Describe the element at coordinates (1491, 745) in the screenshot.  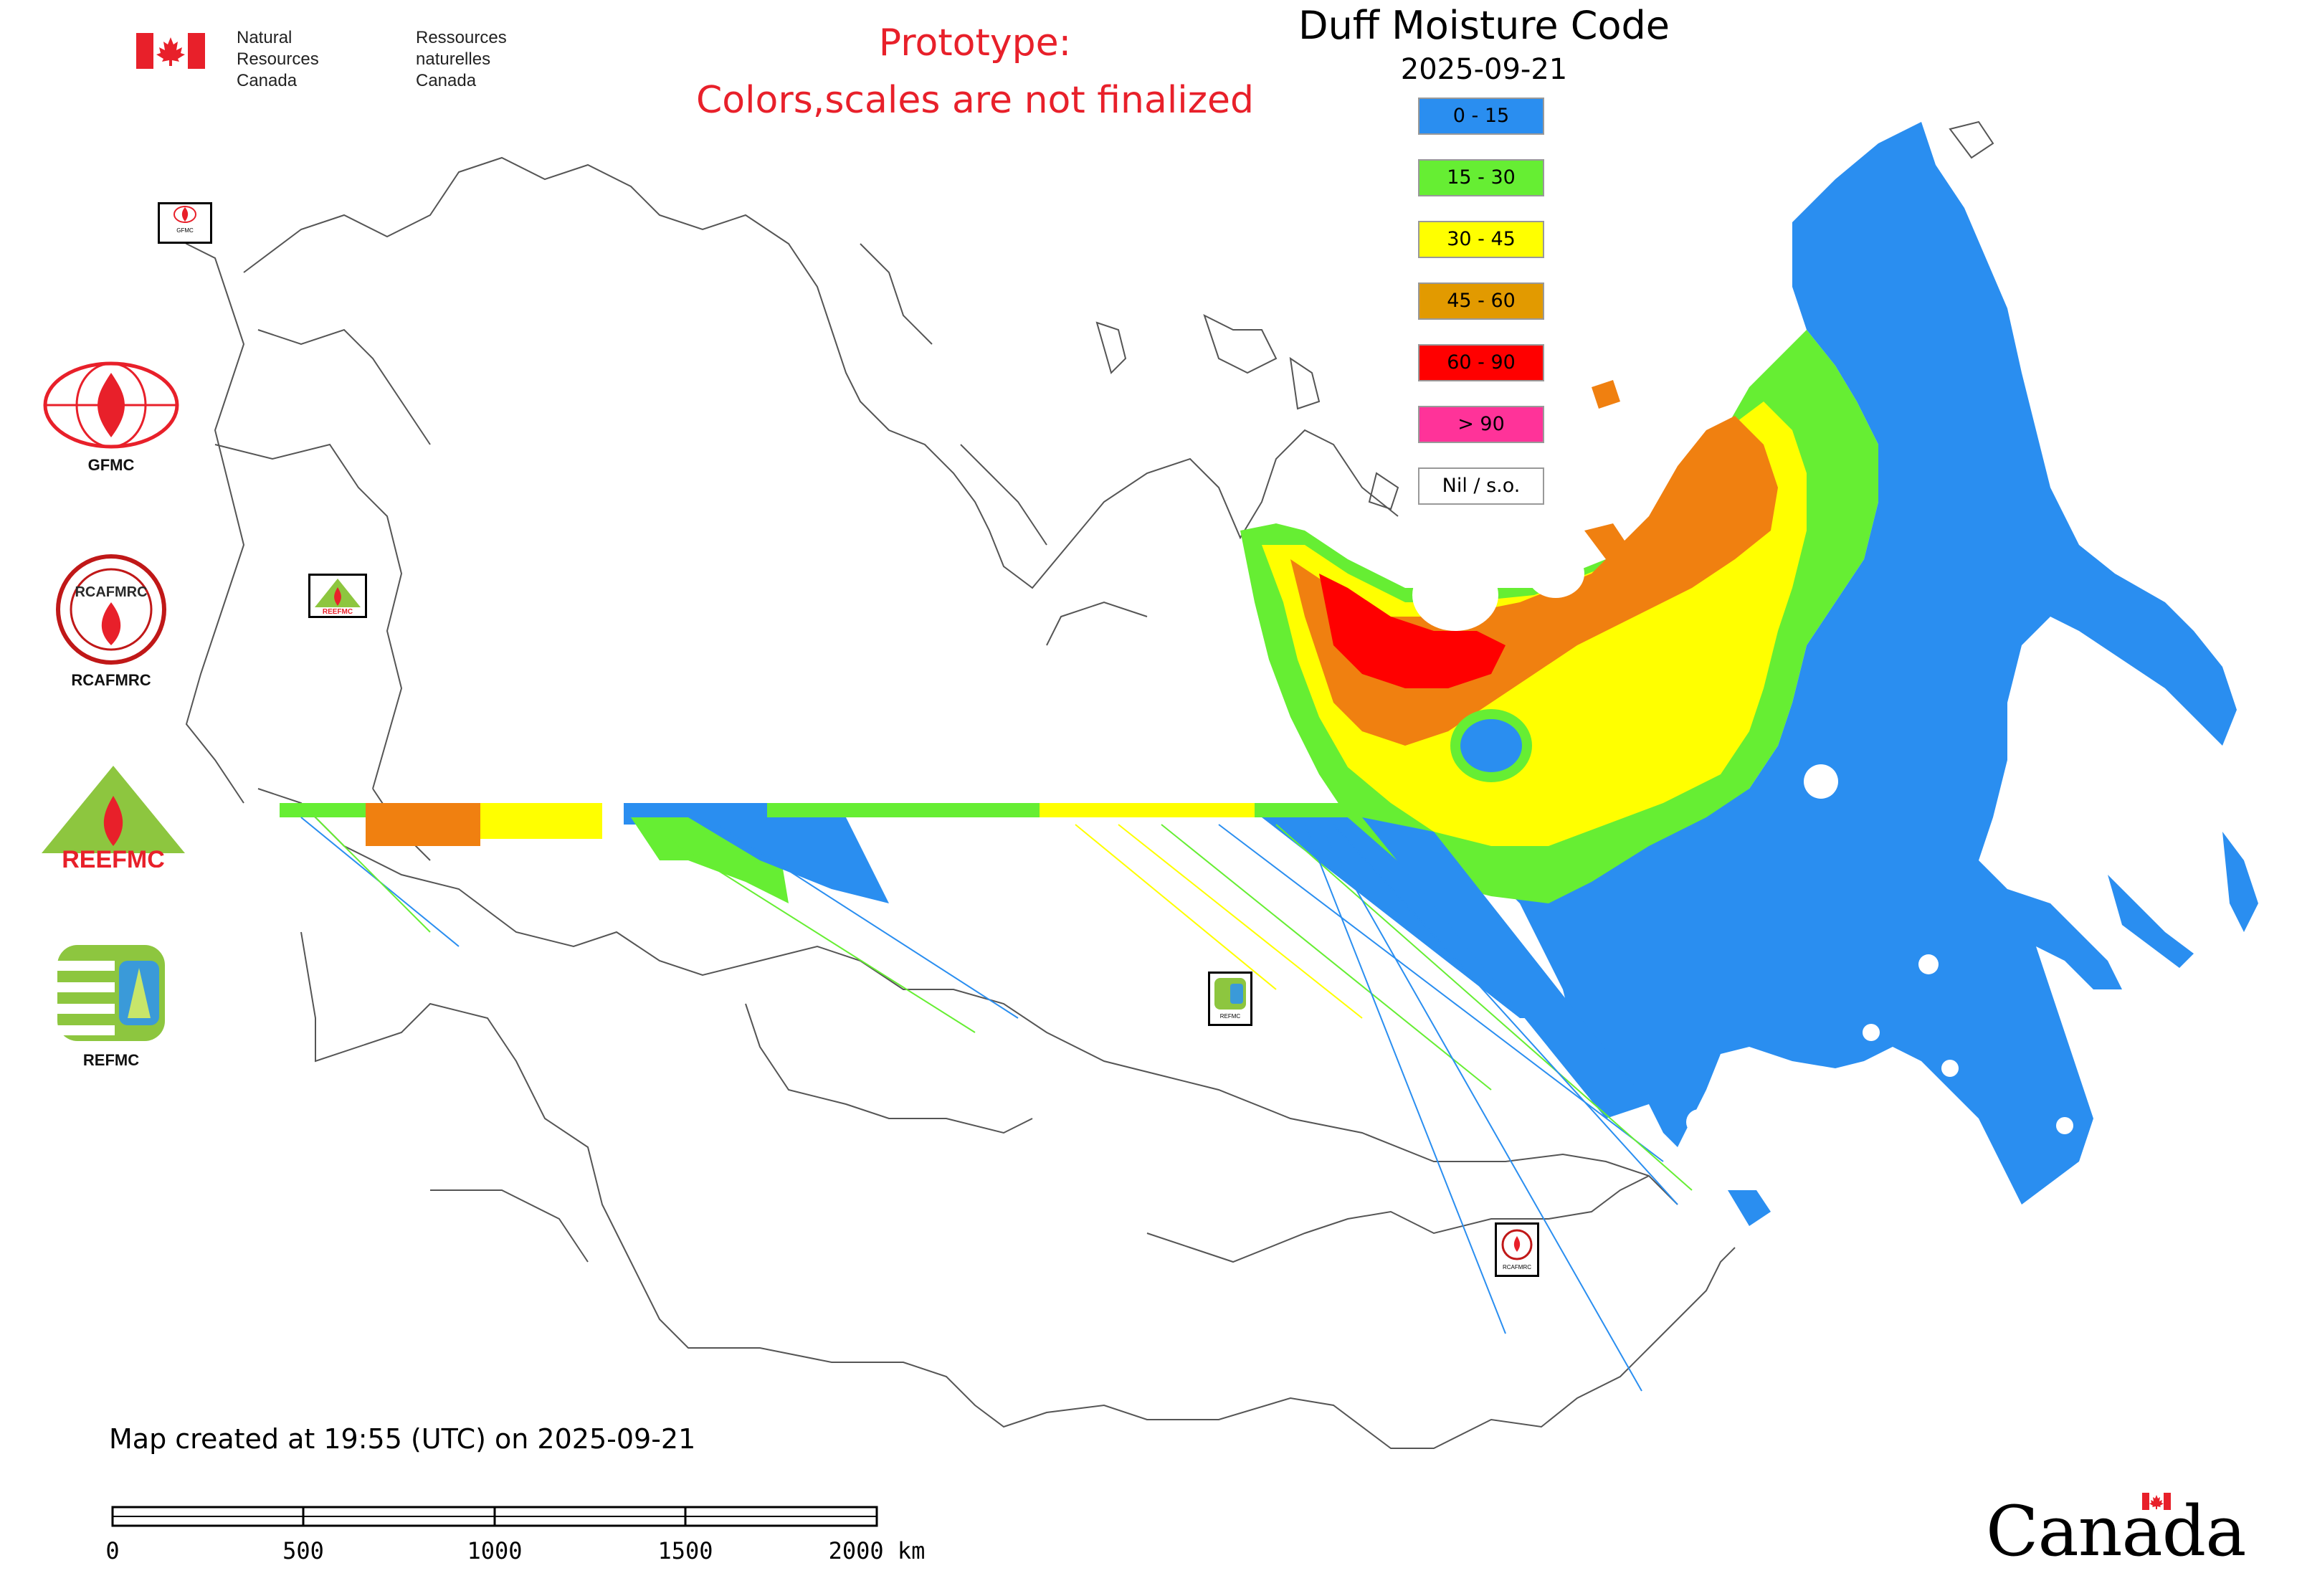
I see `dmc-blue-lake` at that location.